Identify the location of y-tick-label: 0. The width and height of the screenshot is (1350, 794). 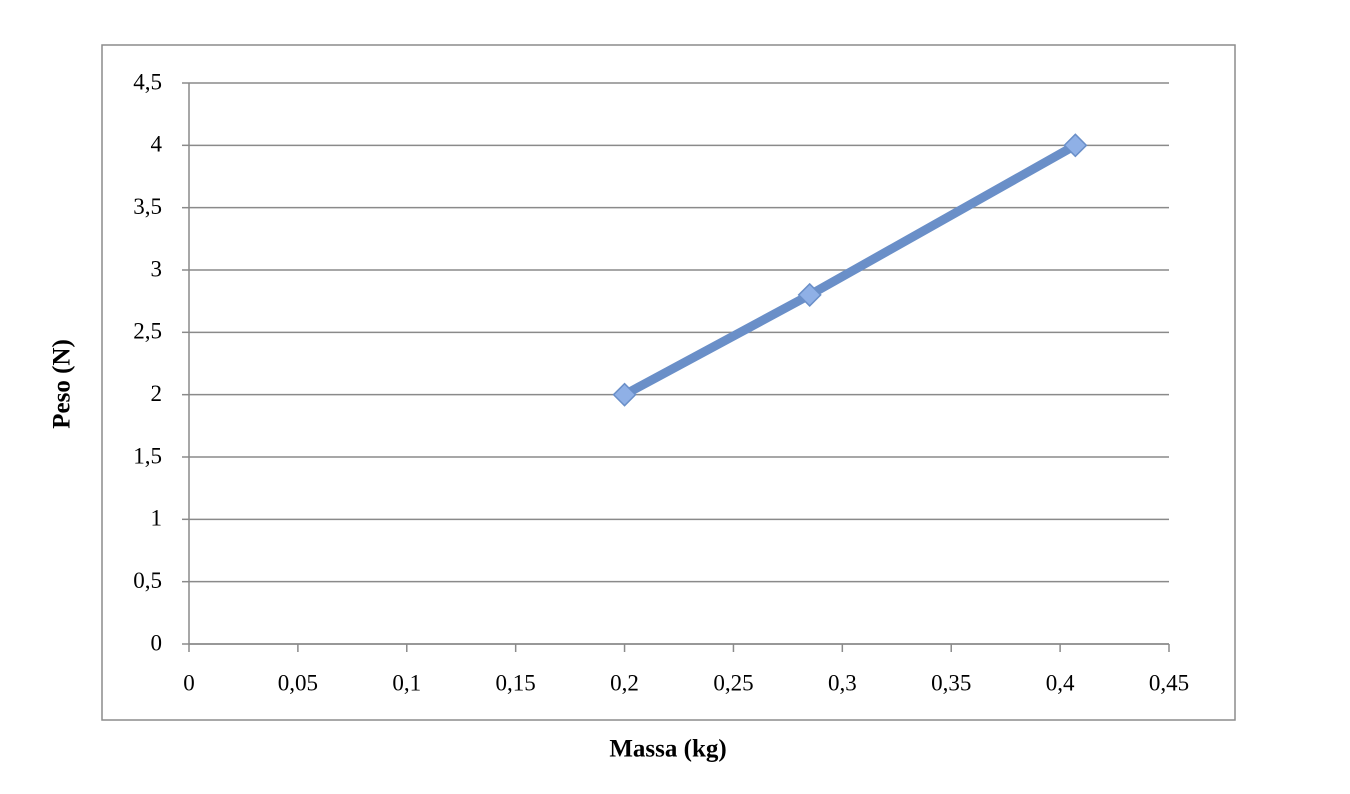
(157, 642).